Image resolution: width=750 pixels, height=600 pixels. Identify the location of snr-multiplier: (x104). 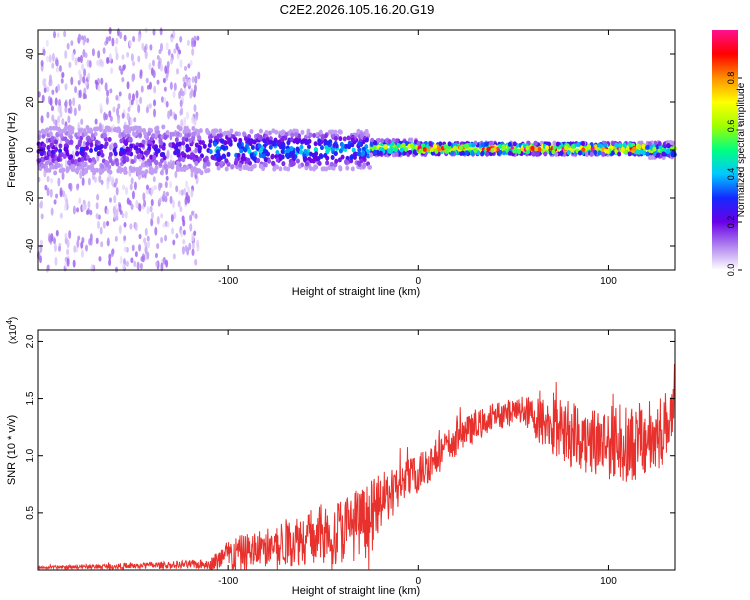
(12, 330).